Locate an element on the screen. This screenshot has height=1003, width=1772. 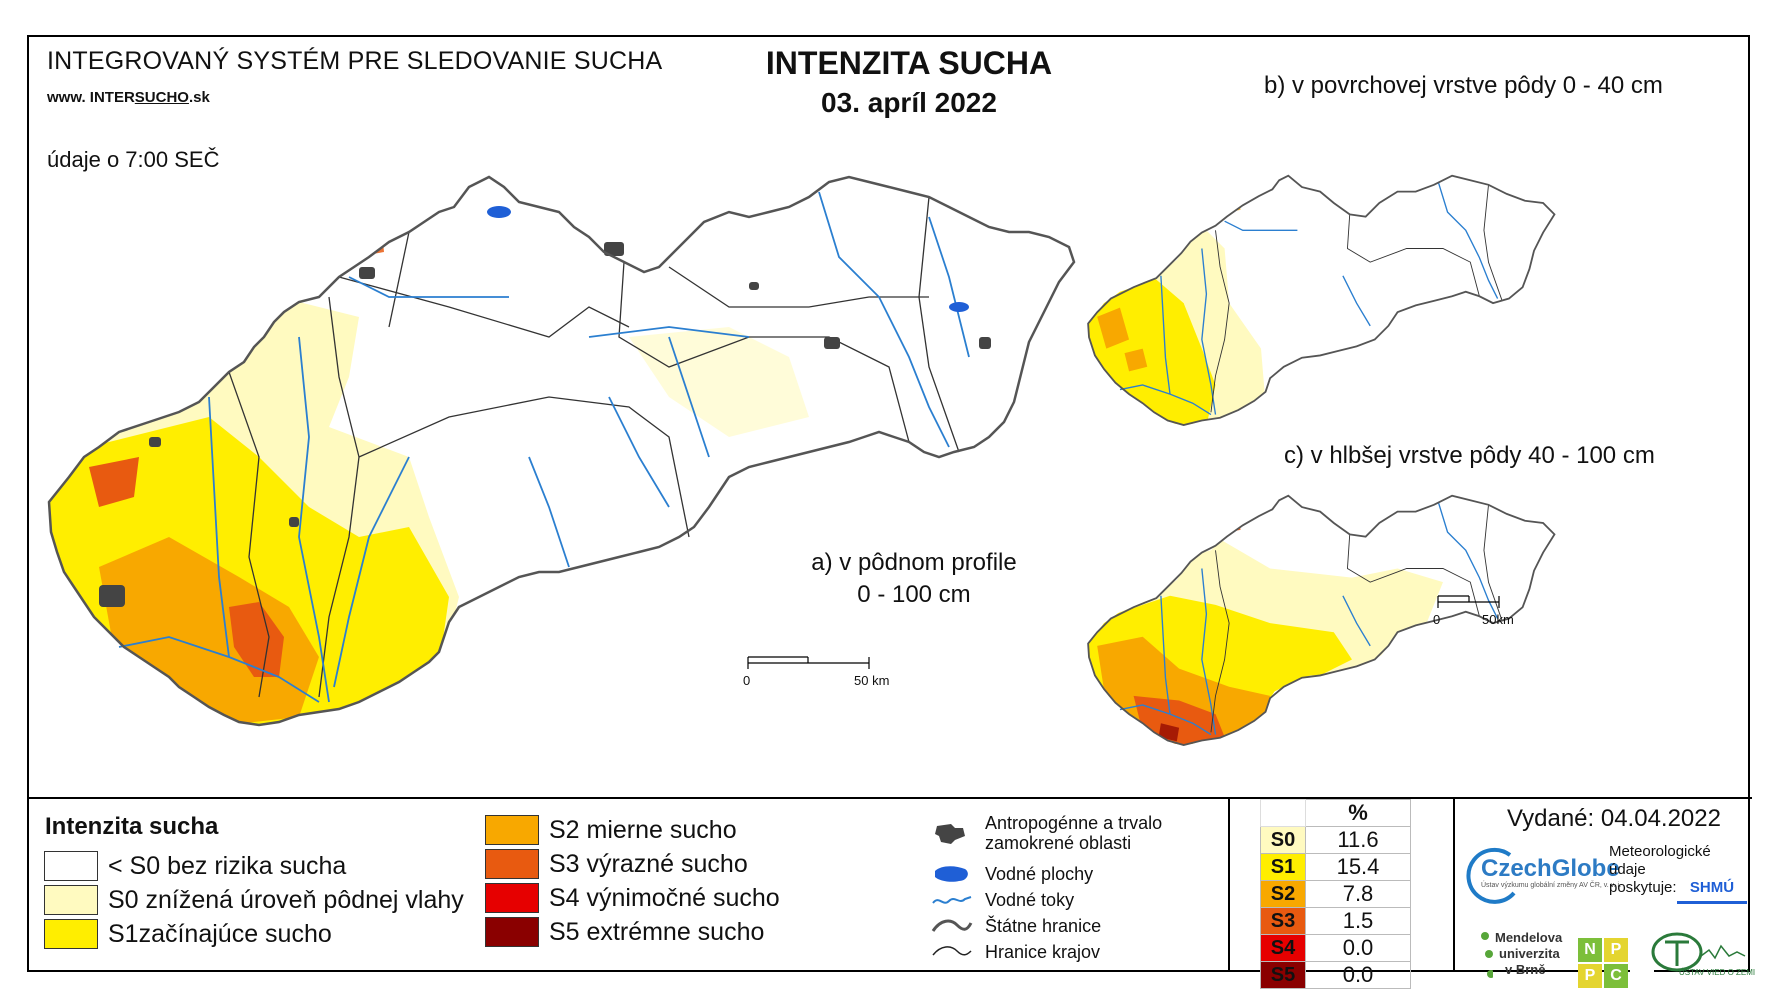
percent-row-s0: S0 11.6 is located at coordinates (1335, 840).